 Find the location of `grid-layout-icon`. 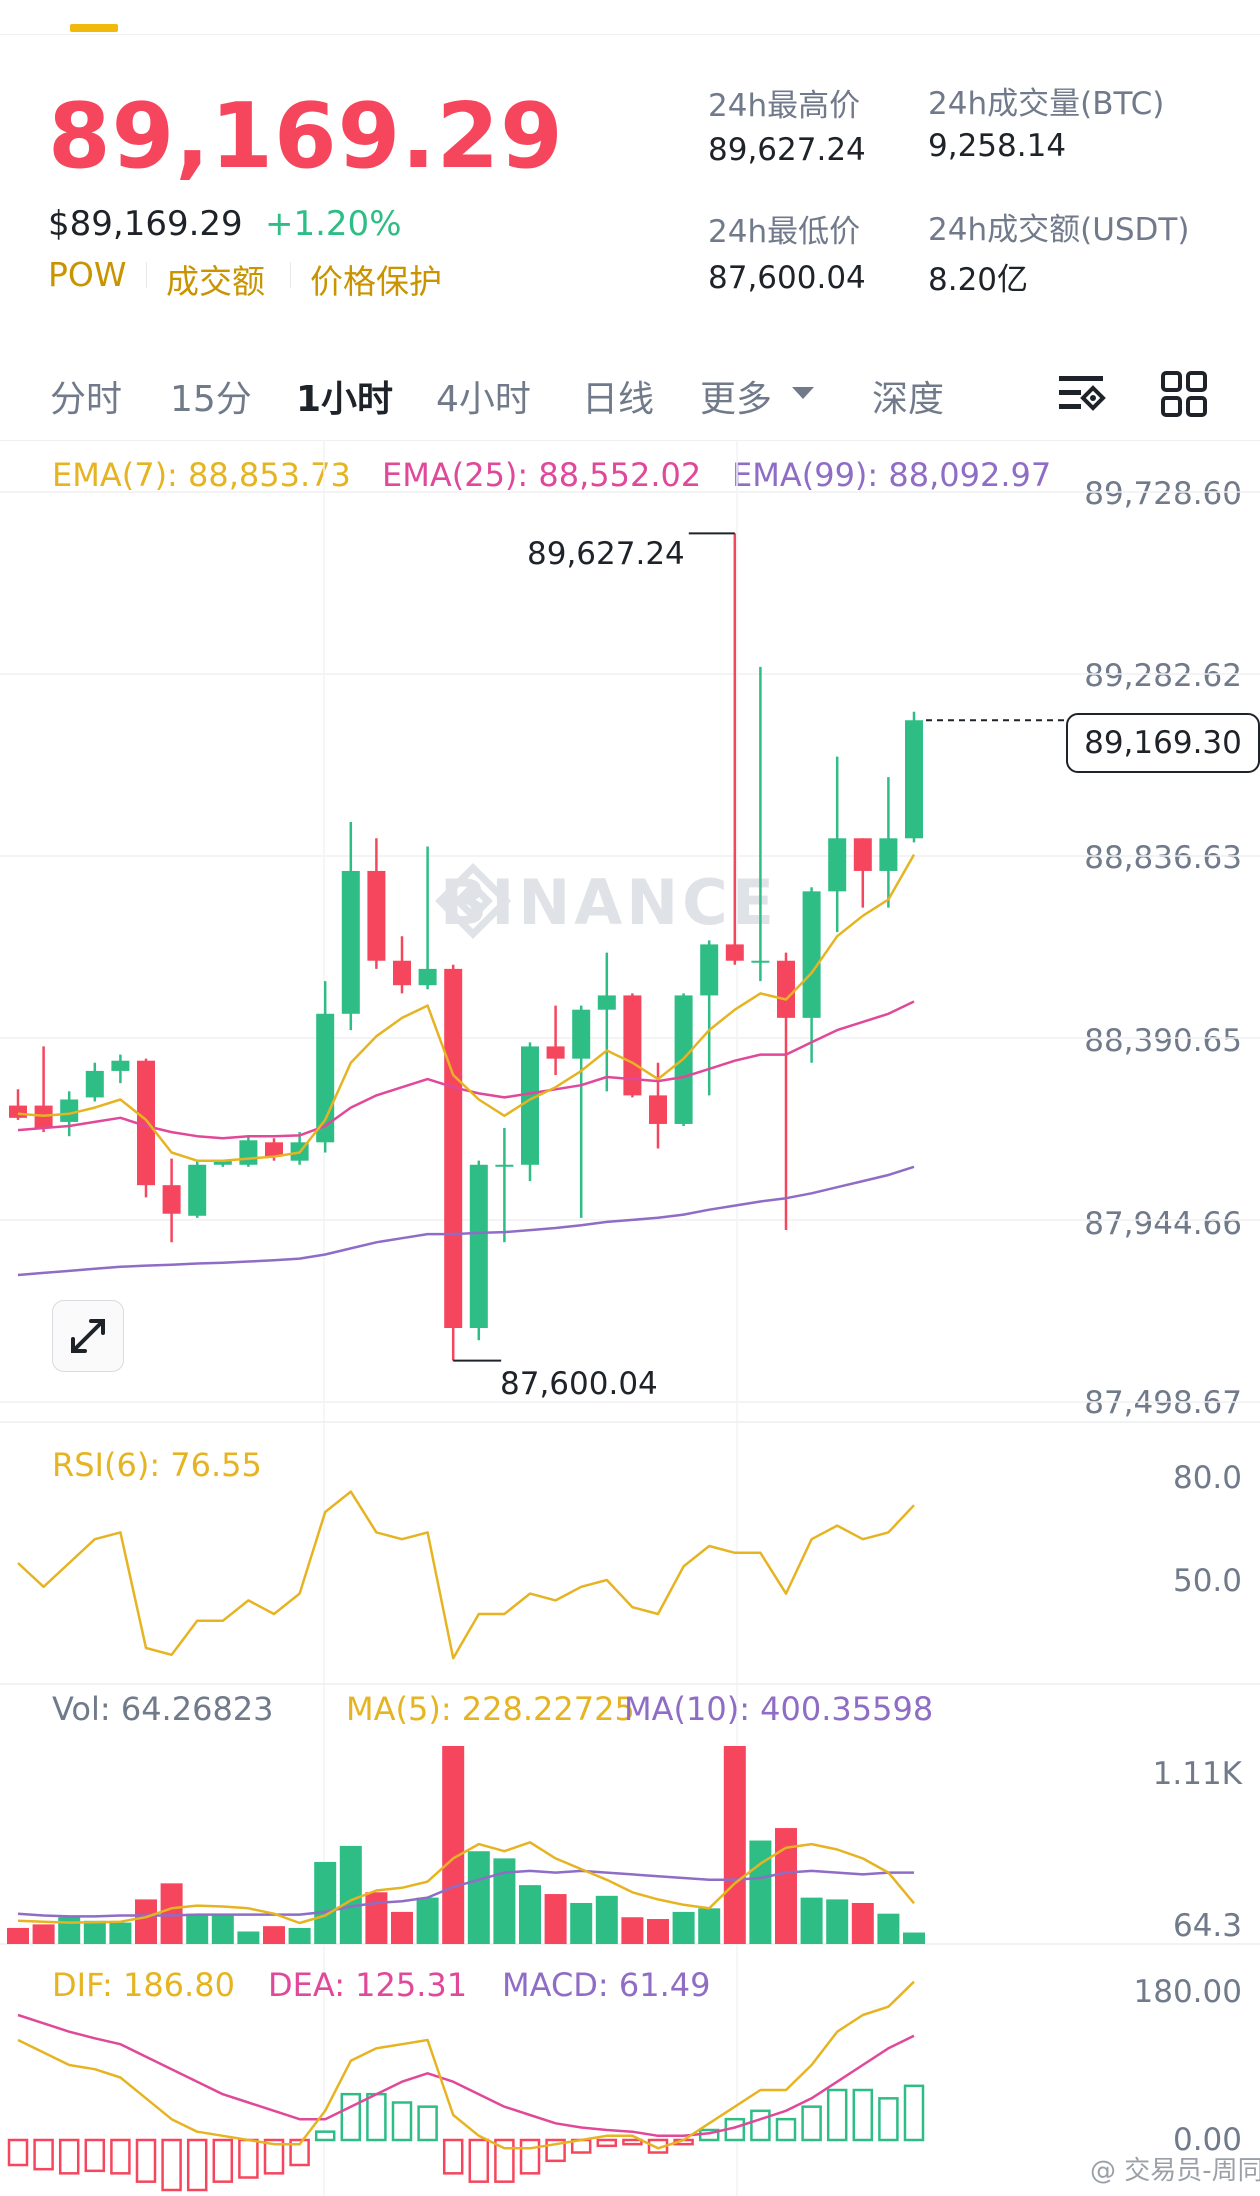

grid-layout-icon is located at coordinates (1184, 394).